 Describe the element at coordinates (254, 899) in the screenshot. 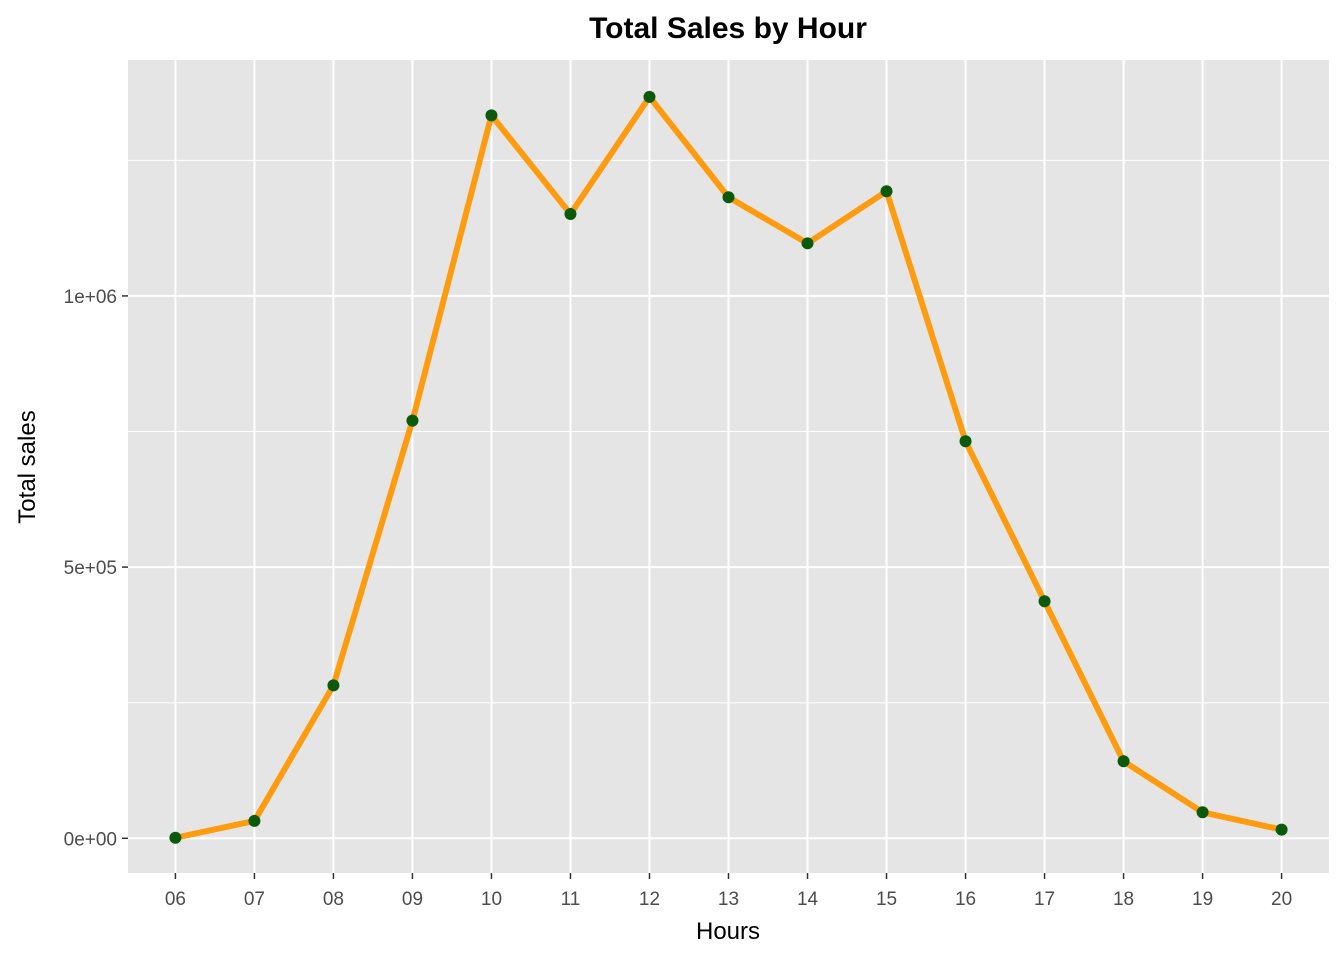

I see `x-tick-label: 07` at that location.